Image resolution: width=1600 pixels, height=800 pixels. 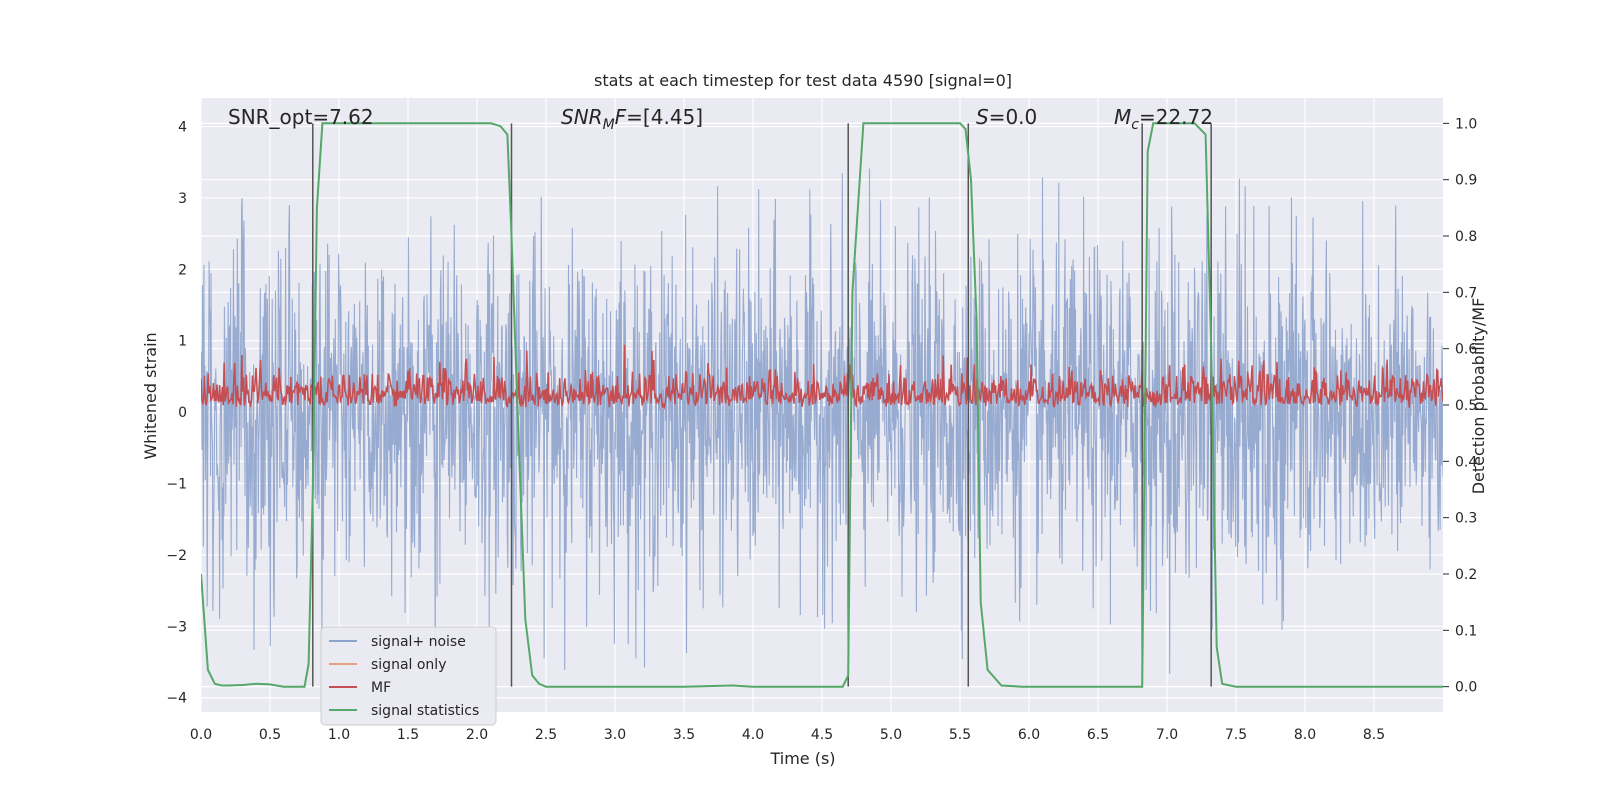 What do you see at coordinates (960, 735) in the screenshot?
I see `x-tick-label: 5.5` at bounding box center [960, 735].